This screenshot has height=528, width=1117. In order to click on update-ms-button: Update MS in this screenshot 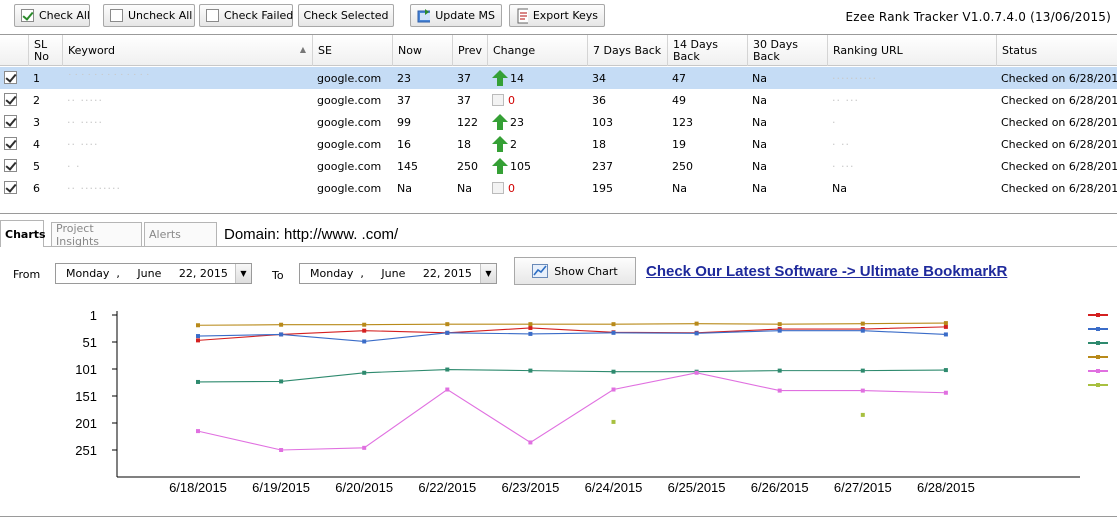, I will do `click(456, 15)`.